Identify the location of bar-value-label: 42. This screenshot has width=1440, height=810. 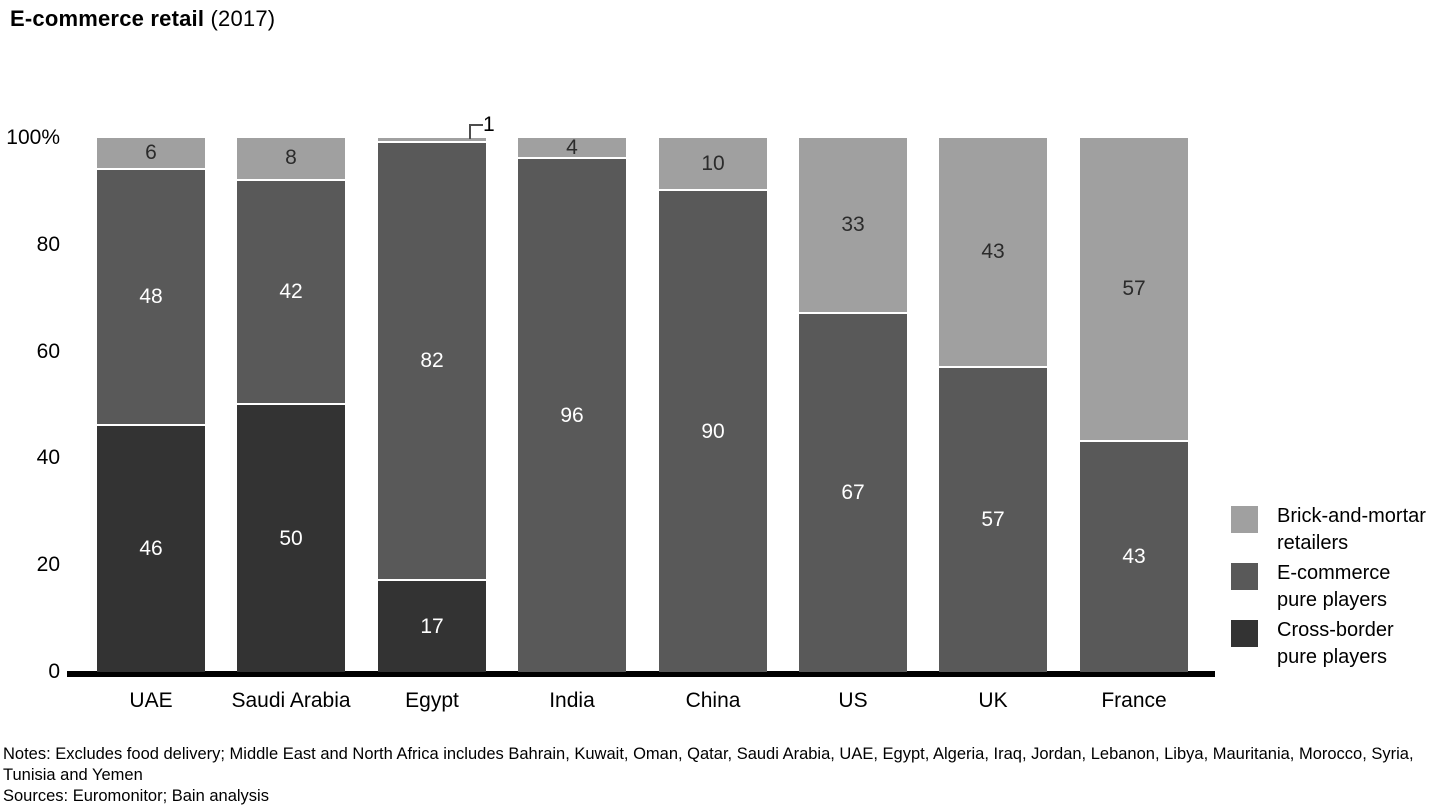
(291, 291).